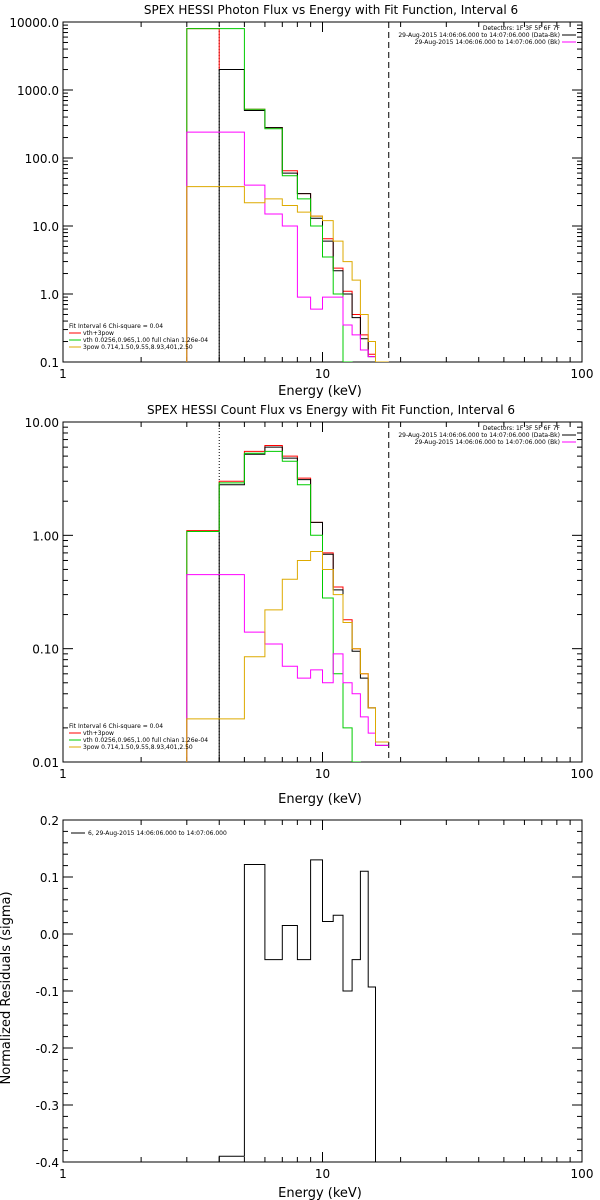 The height and width of the screenshot is (1200, 600). Describe the element at coordinates (38, 91) in the screenshot. I see `y-tick-label: 1000.0` at that location.